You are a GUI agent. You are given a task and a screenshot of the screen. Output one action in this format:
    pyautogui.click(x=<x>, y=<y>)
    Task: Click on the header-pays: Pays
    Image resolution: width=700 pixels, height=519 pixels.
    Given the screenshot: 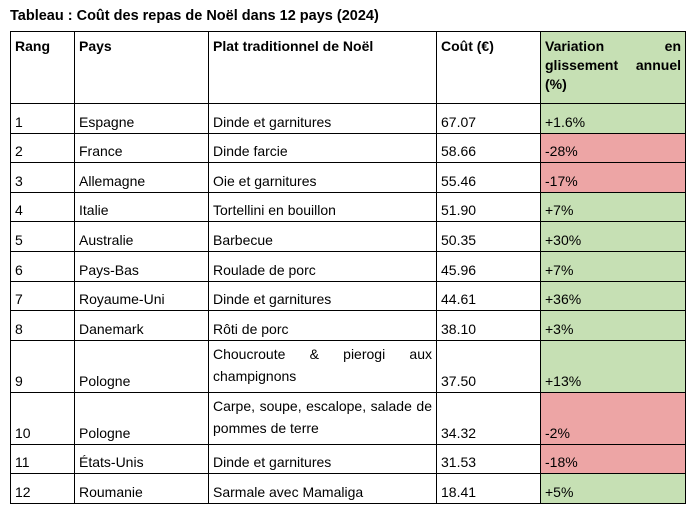 What is the action you would take?
    pyautogui.click(x=141, y=67)
    